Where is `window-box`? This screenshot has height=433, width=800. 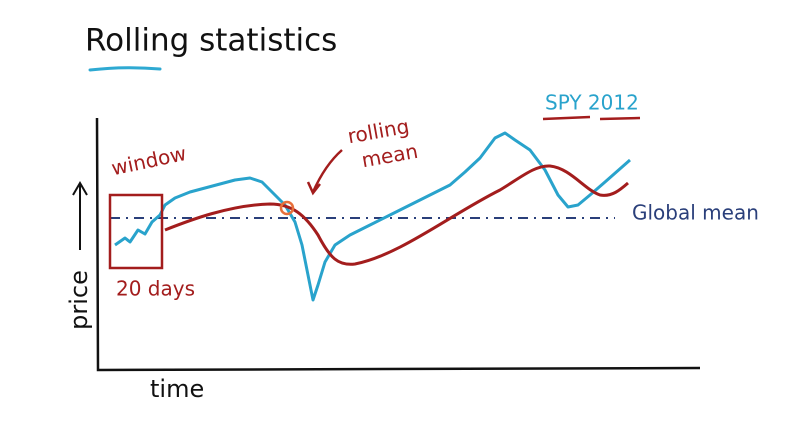 window-box is located at coordinates (136, 231).